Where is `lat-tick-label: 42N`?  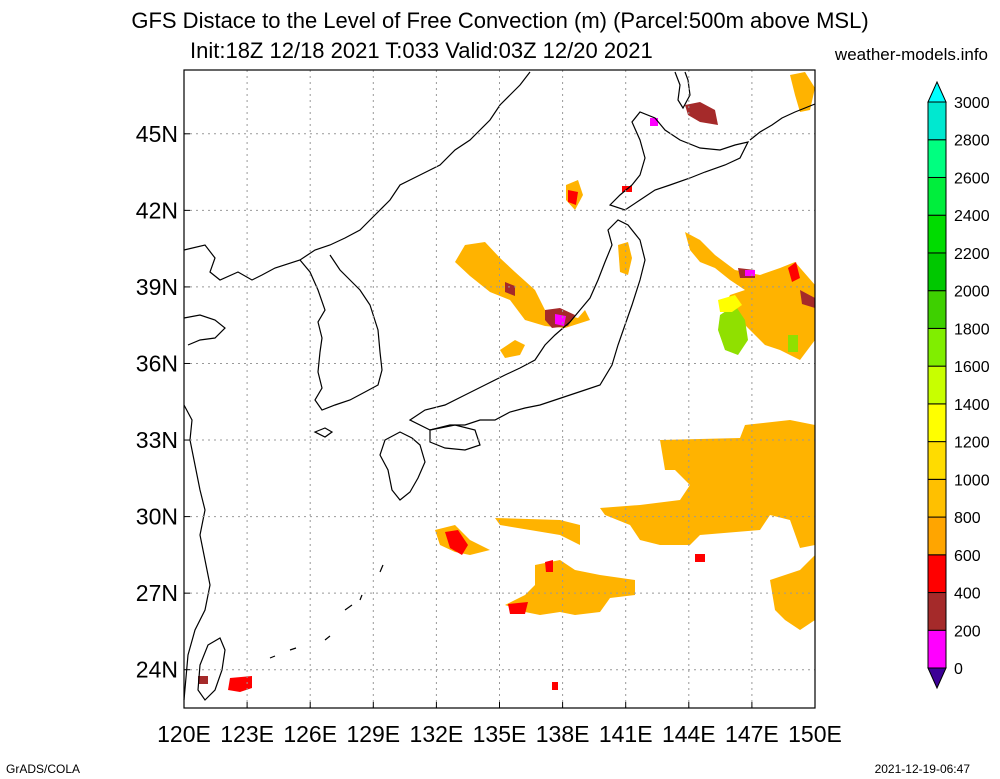 lat-tick-label: 42N is located at coordinates (157, 210).